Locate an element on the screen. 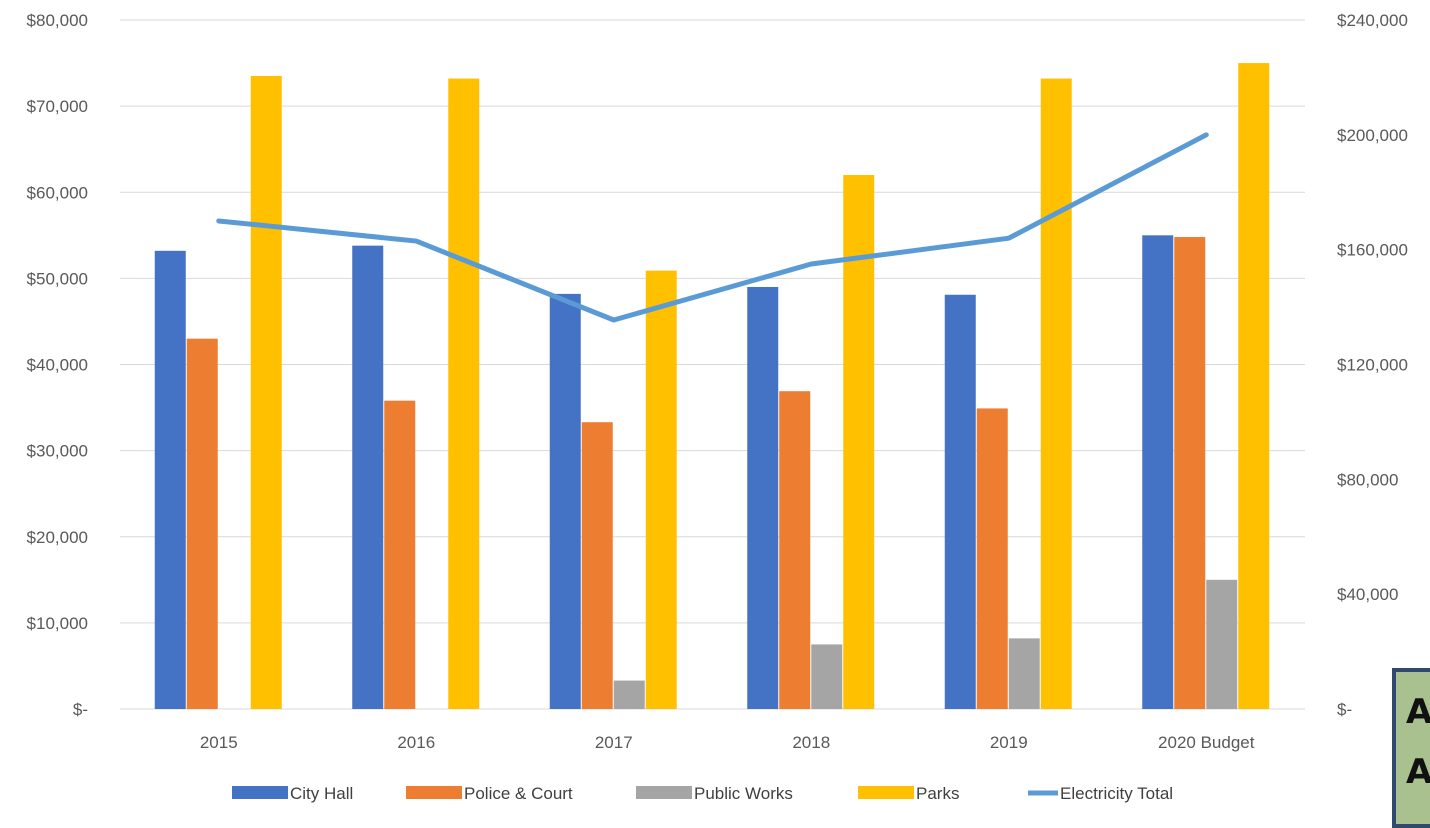 This screenshot has height=828, width=1430. x-tick-label: 2018 is located at coordinates (811, 742).